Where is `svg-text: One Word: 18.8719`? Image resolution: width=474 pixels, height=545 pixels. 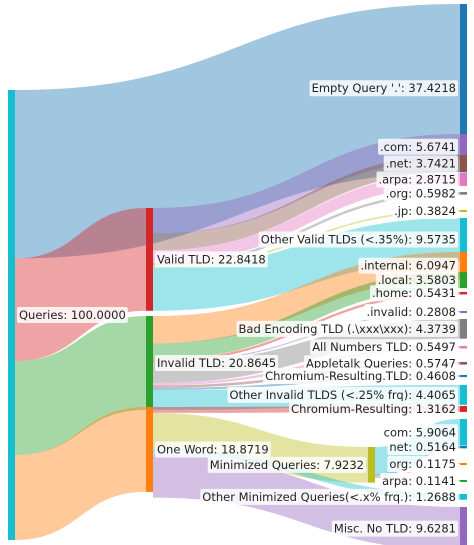
svg-text: One Word: 18.8719 is located at coordinates (213, 449).